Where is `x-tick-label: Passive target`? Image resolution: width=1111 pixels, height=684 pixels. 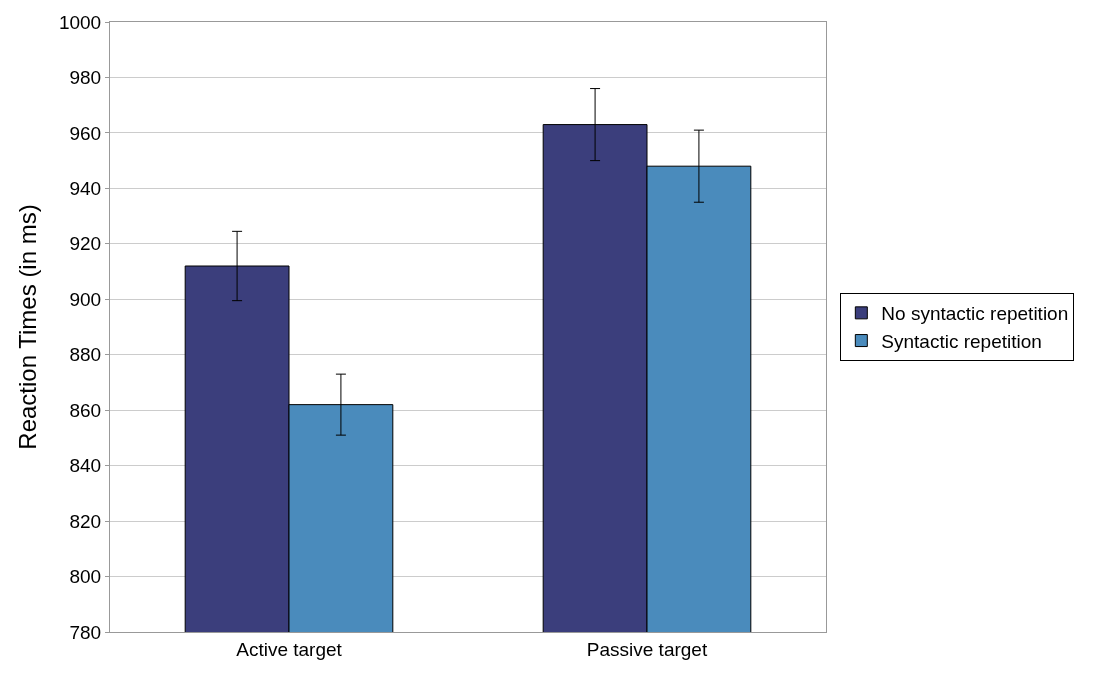 x-tick-label: Passive target is located at coordinates (647, 649).